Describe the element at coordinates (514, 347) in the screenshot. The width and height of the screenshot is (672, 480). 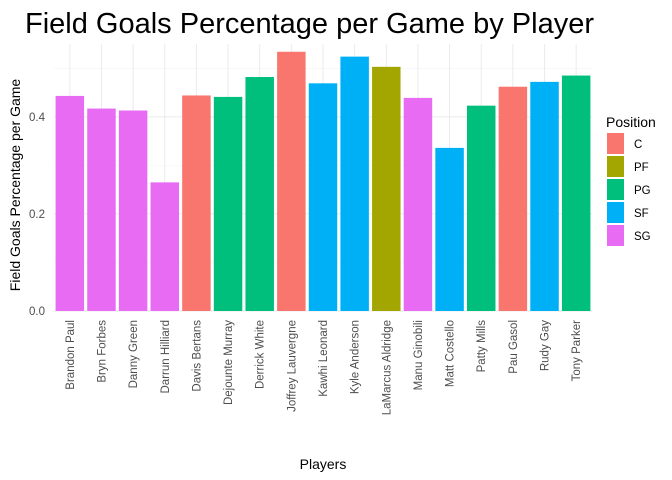
I see `x-tick-label: Pau Gasol` at that location.